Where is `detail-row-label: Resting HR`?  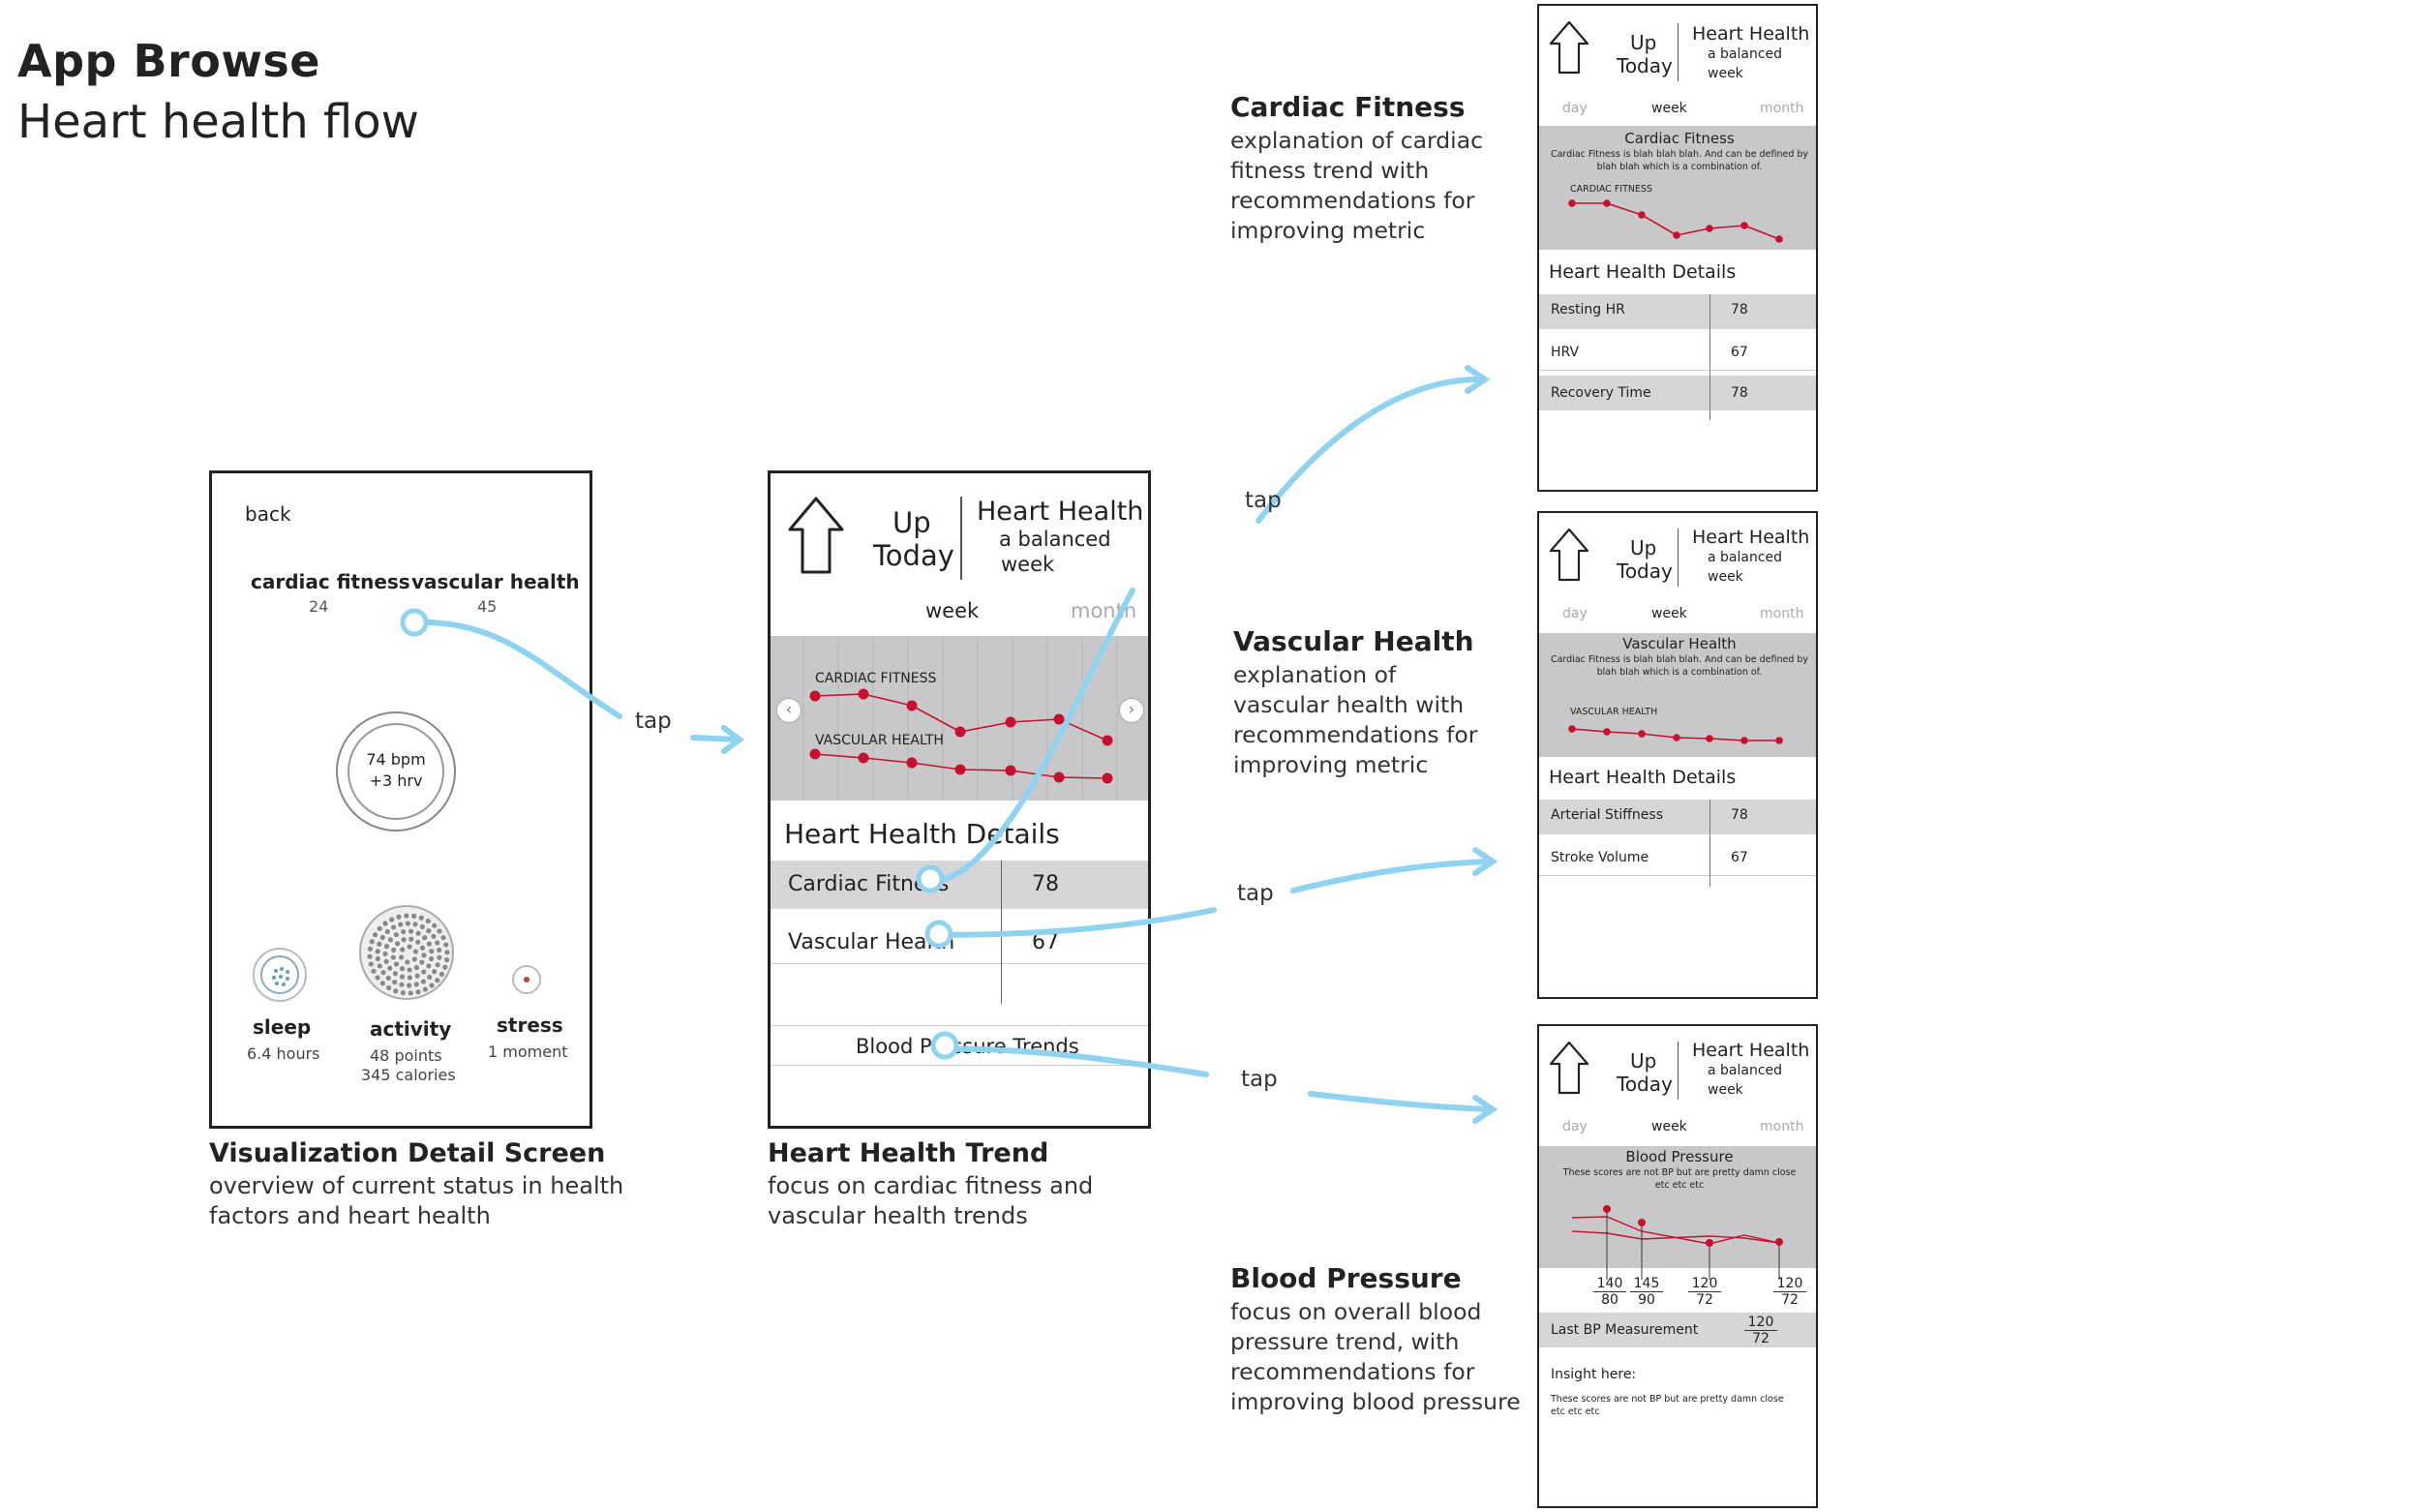 detail-row-label: Resting HR is located at coordinates (1588, 310).